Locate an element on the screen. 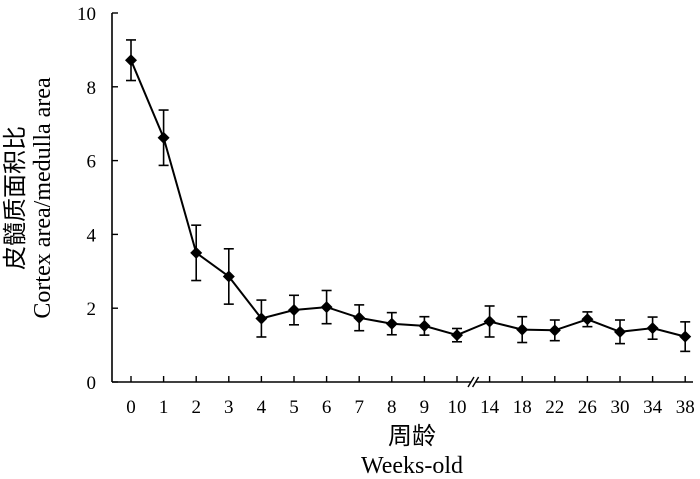 The height and width of the screenshot is (479, 700). x-tick-label: 38 is located at coordinates (685, 407).